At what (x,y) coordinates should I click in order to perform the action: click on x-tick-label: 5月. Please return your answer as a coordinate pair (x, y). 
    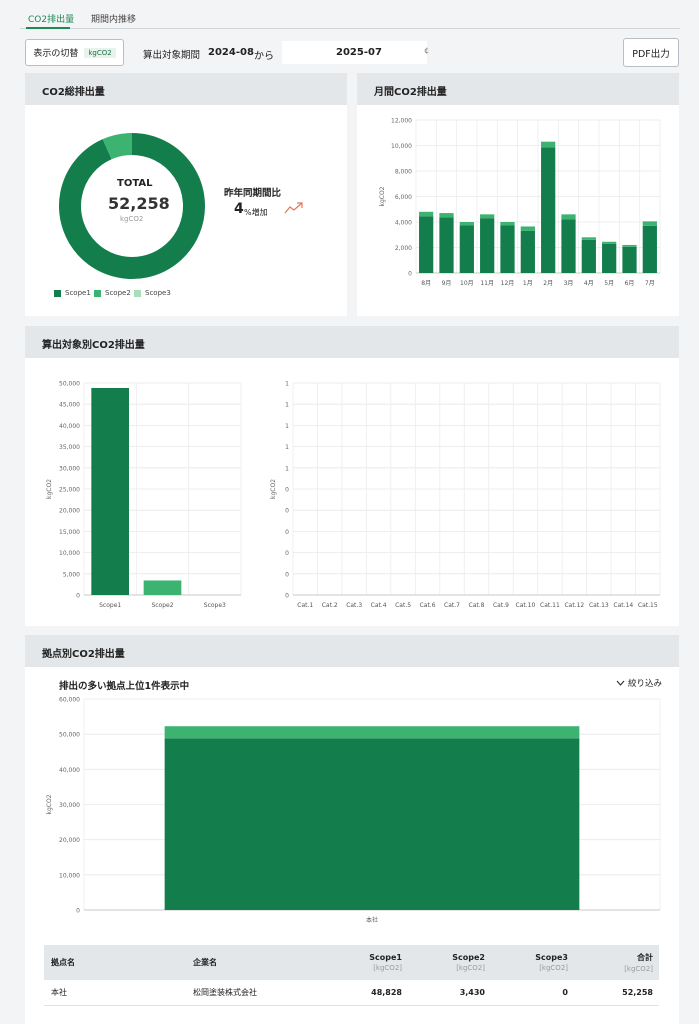
    Looking at the image, I should click on (609, 283).